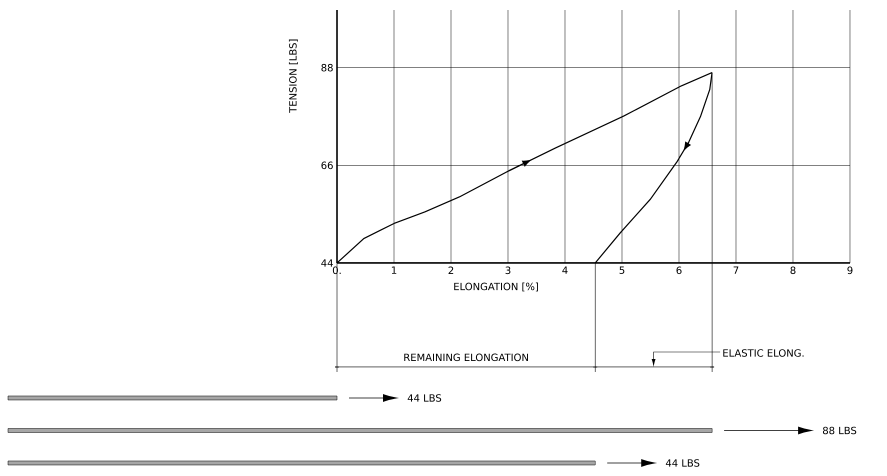 The width and height of the screenshot is (887, 476). What do you see at coordinates (622, 270) in the screenshot?
I see `x-tick-label: 5` at bounding box center [622, 270].